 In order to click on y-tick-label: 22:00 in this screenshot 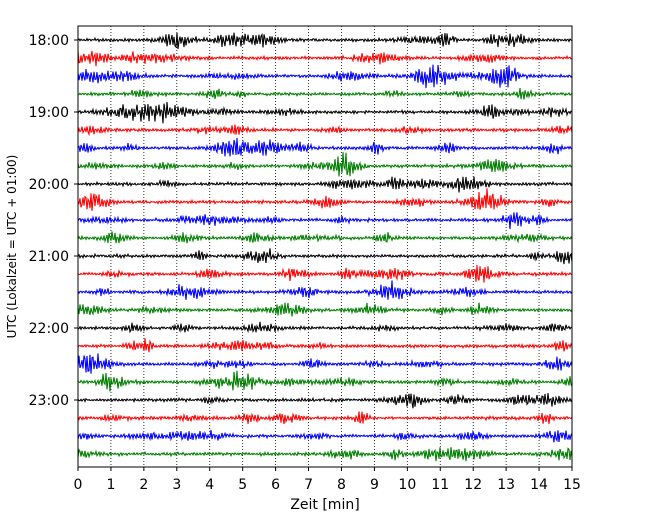, I will do `click(49, 329)`.